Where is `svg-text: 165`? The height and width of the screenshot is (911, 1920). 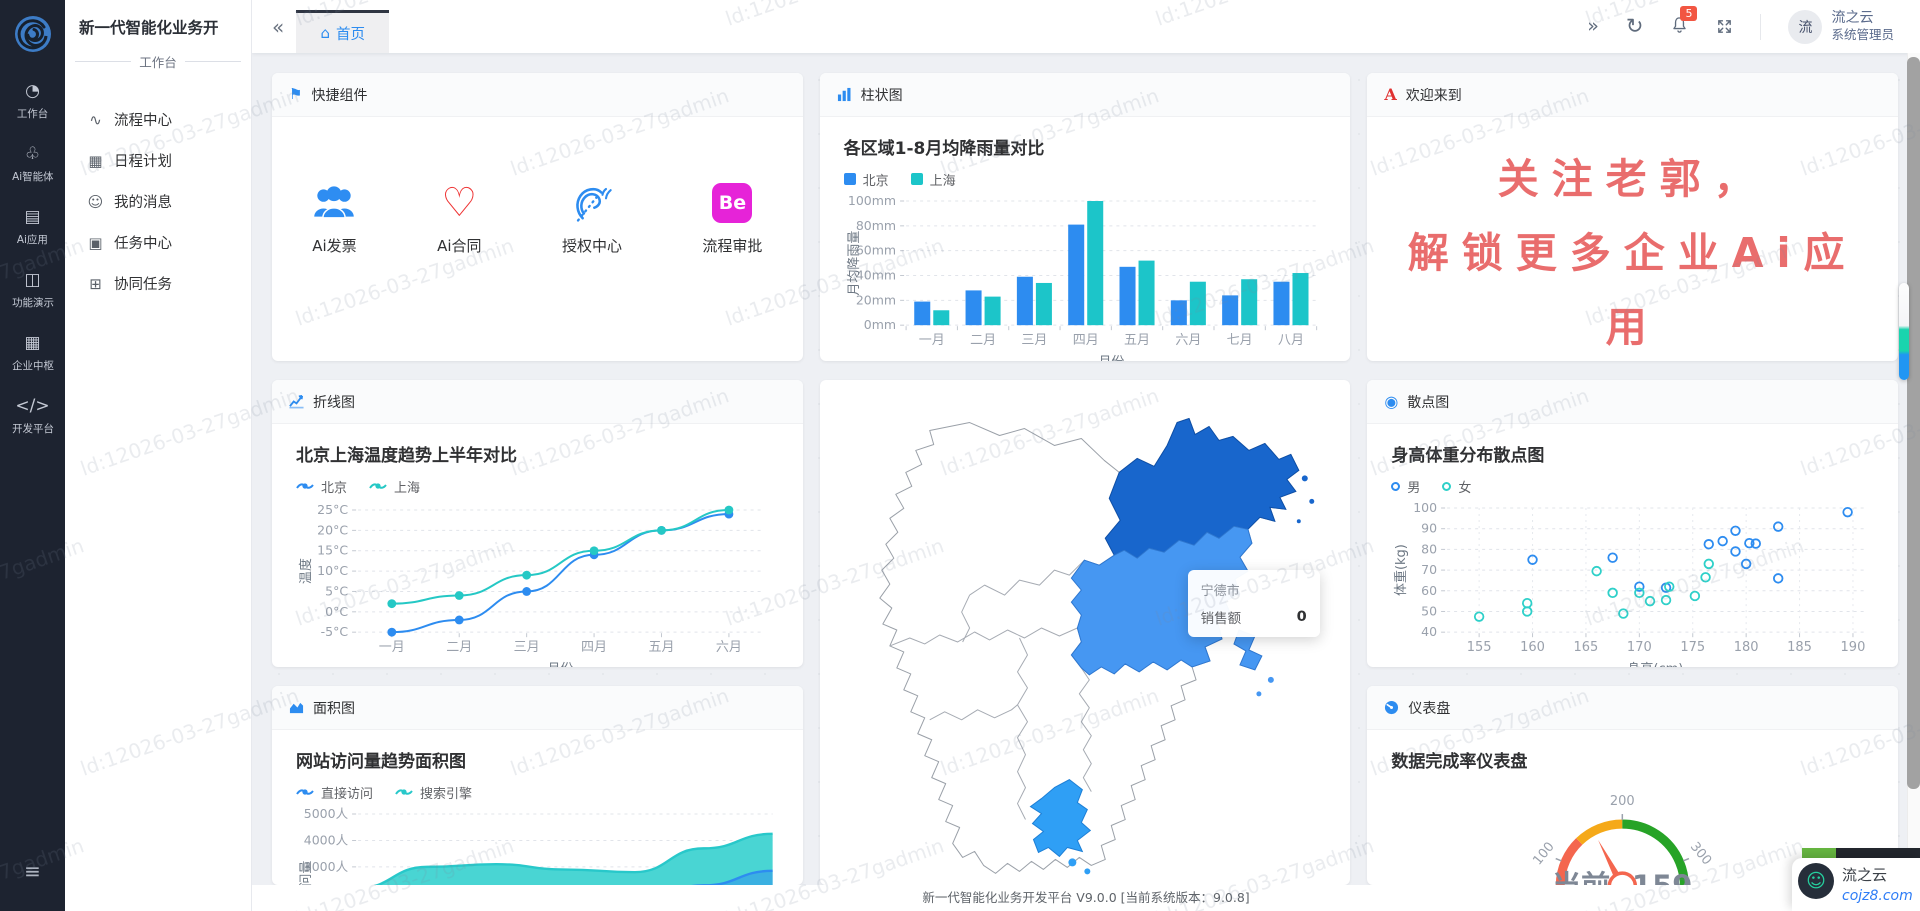 svg-text: 165 is located at coordinates (1586, 647).